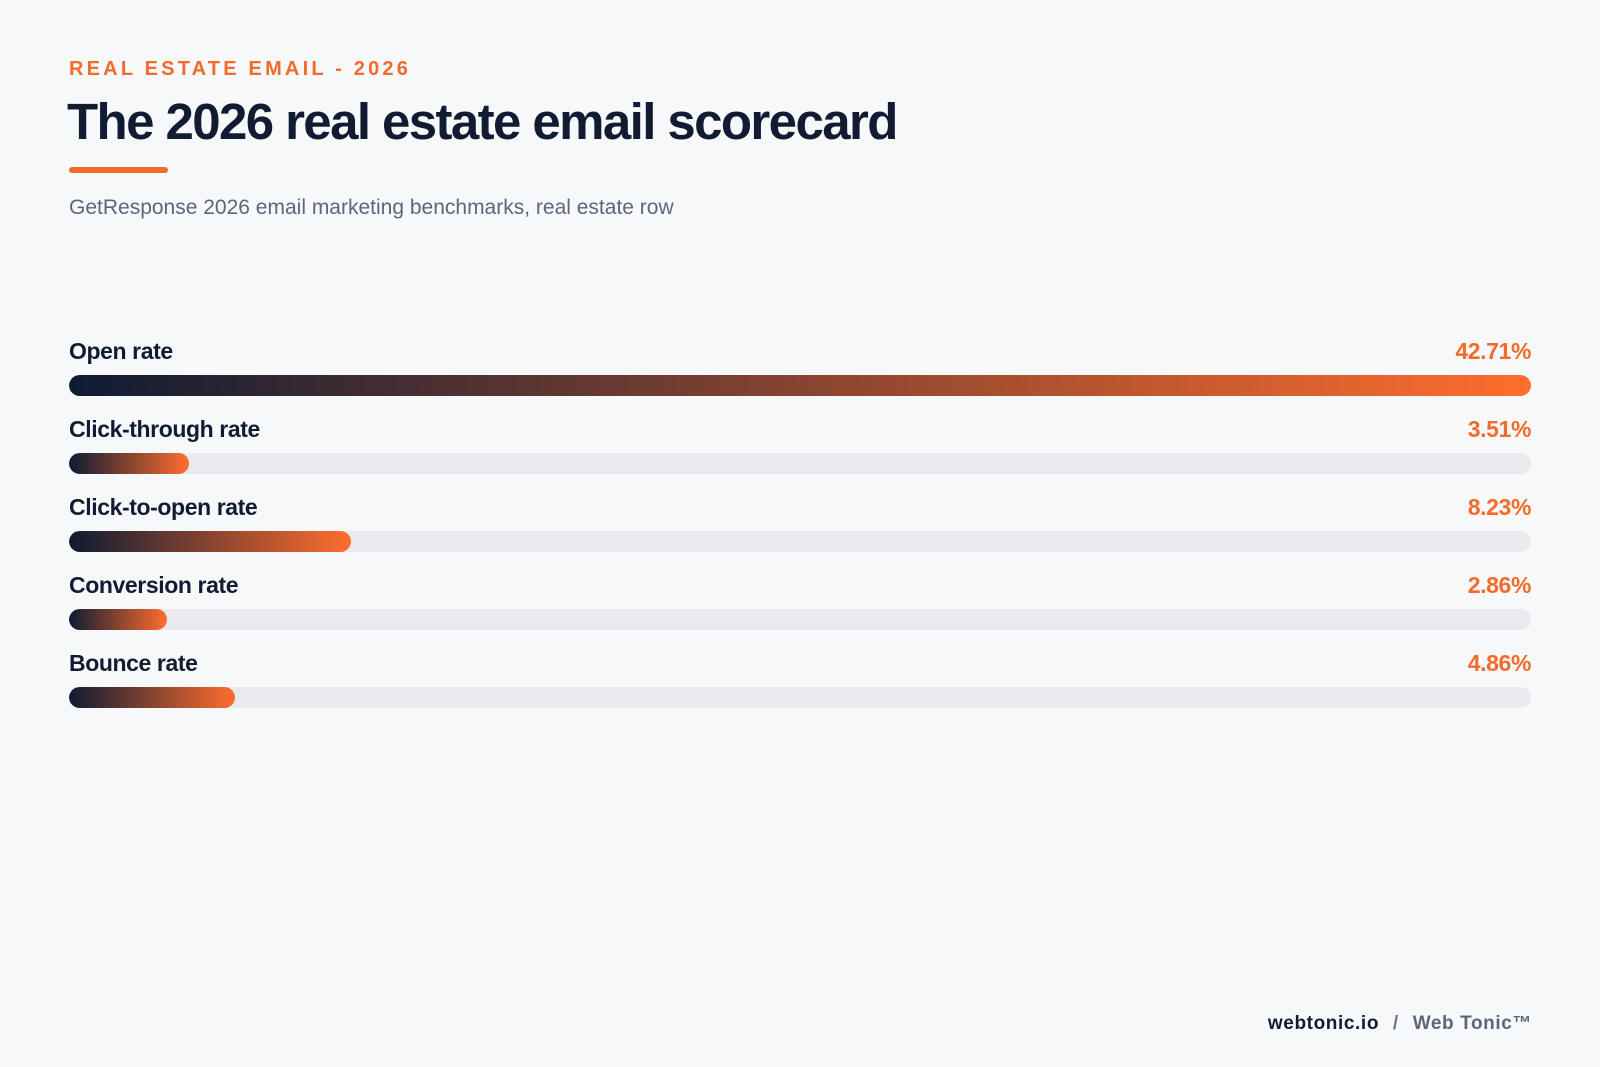 This screenshot has width=1600, height=1067. What do you see at coordinates (1472, 1023) in the screenshot?
I see `footer-brand: Web Tonic™` at bounding box center [1472, 1023].